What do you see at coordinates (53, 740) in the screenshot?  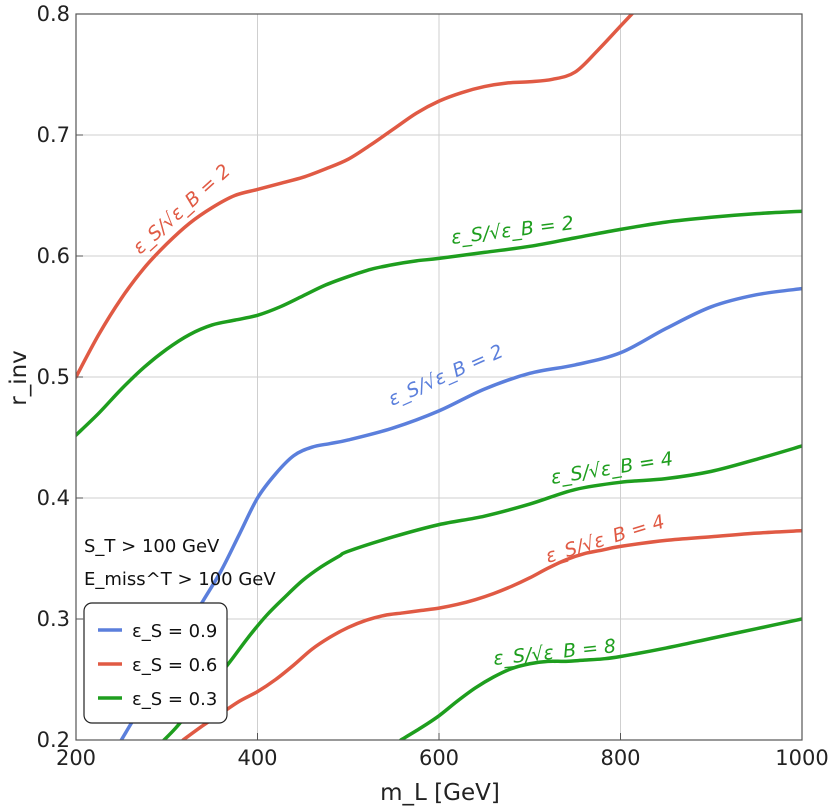 I see `y-tick-label-0.2: 0.2` at bounding box center [53, 740].